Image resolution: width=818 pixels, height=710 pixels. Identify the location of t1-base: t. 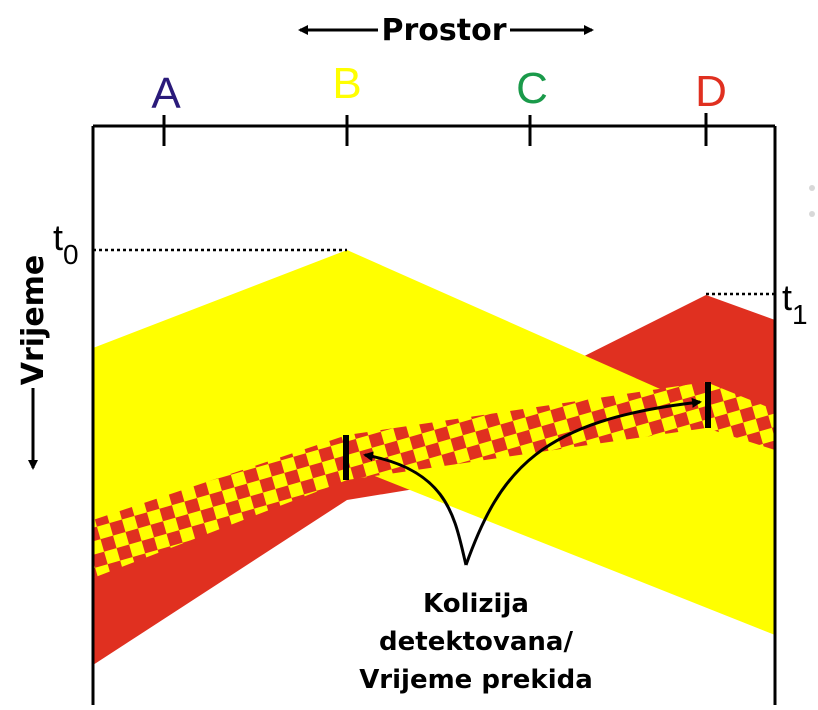
(787, 297).